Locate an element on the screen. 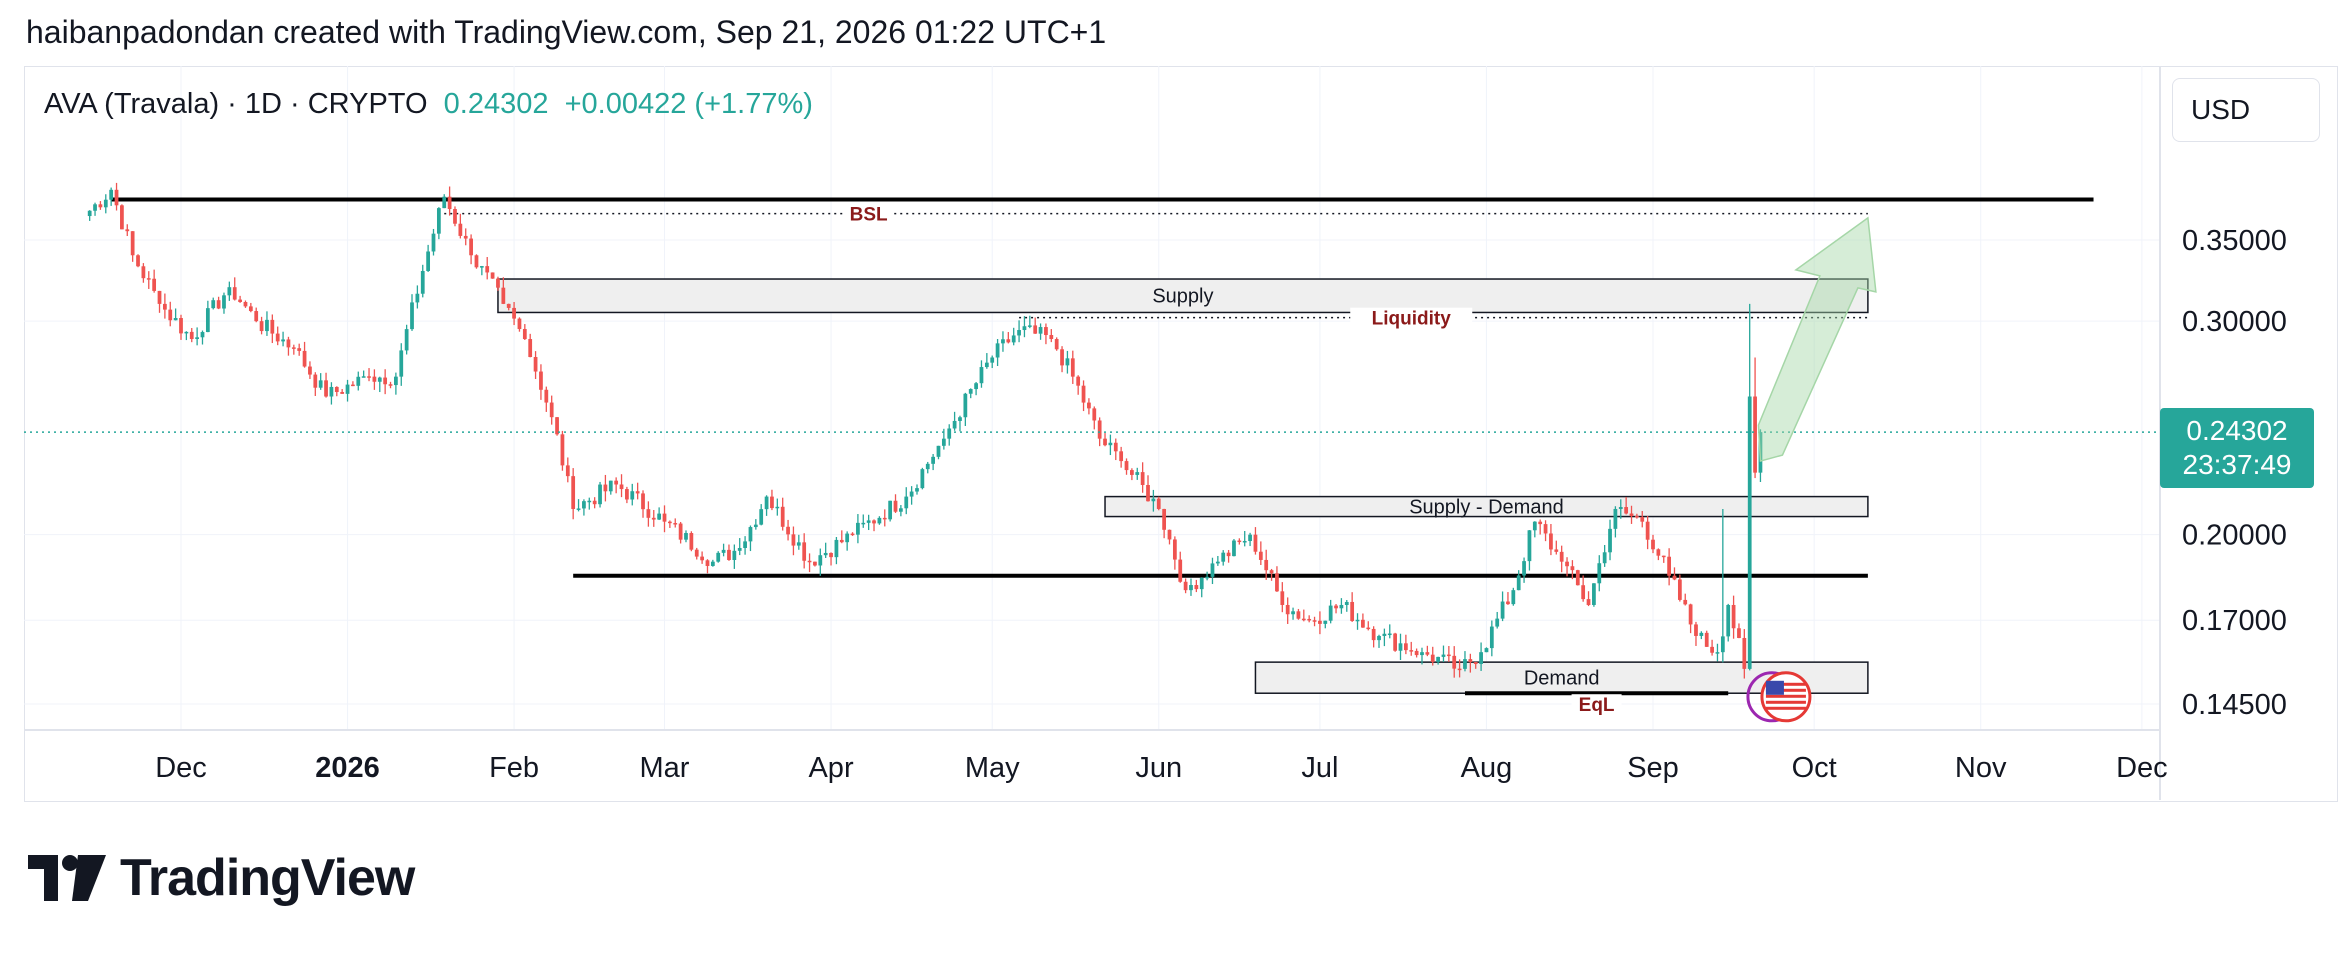 The width and height of the screenshot is (2352, 953). tradingview-logo: TradingView is located at coordinates (221, 878).